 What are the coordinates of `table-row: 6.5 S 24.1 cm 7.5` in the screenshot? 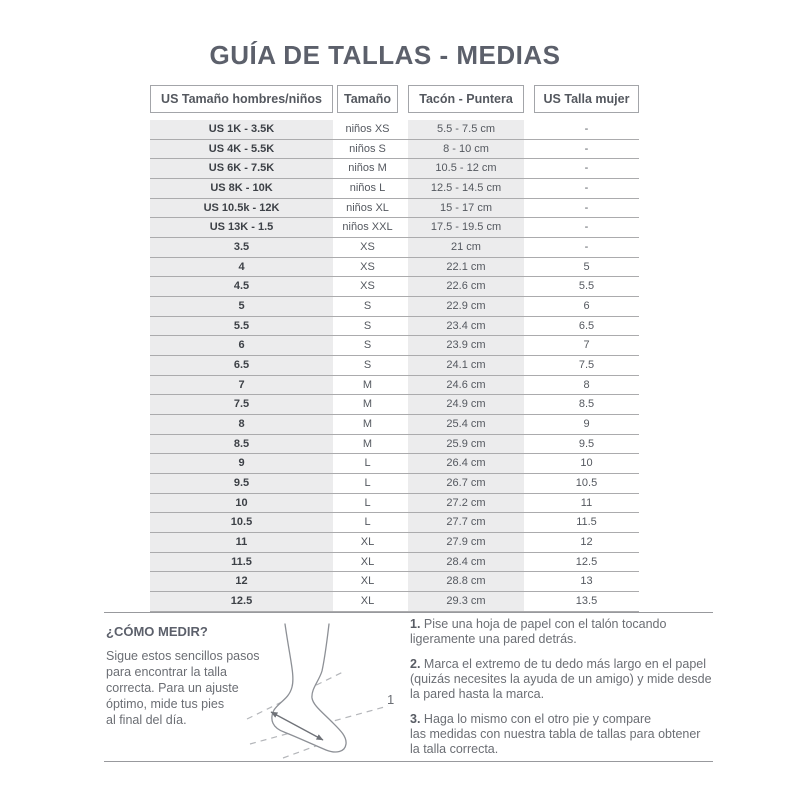 It's located at (394, 366).